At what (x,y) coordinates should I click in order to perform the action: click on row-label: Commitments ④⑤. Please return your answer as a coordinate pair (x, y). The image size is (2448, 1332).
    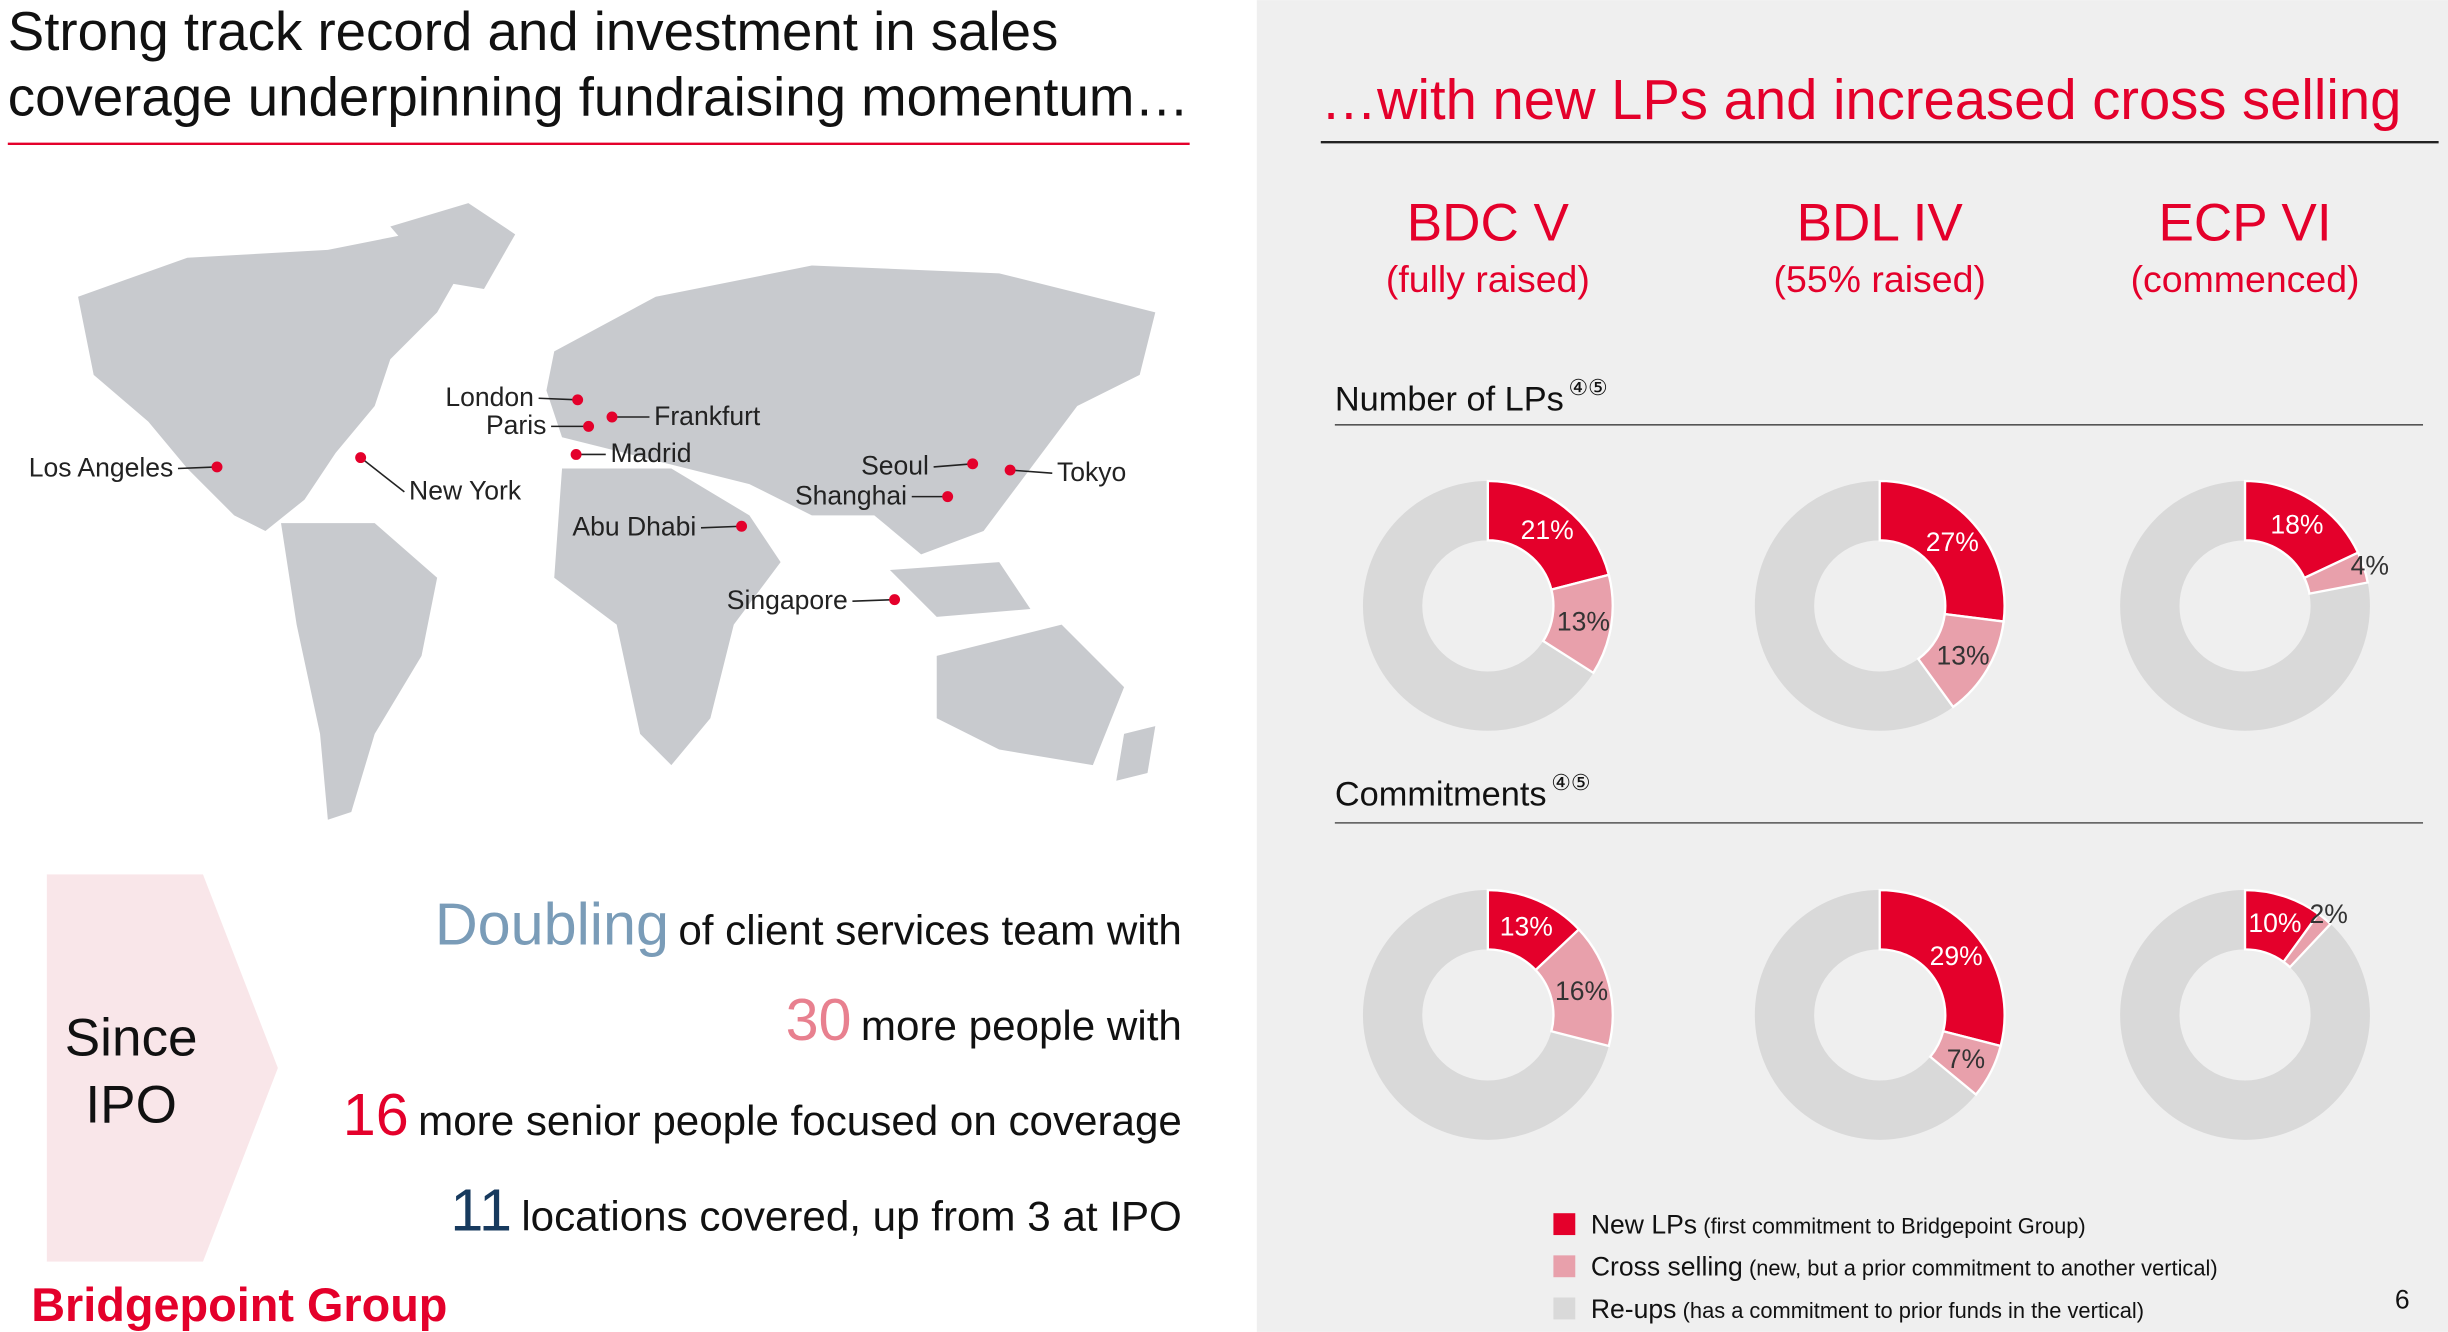
    Looking at the image, I should click on (1463, 792).